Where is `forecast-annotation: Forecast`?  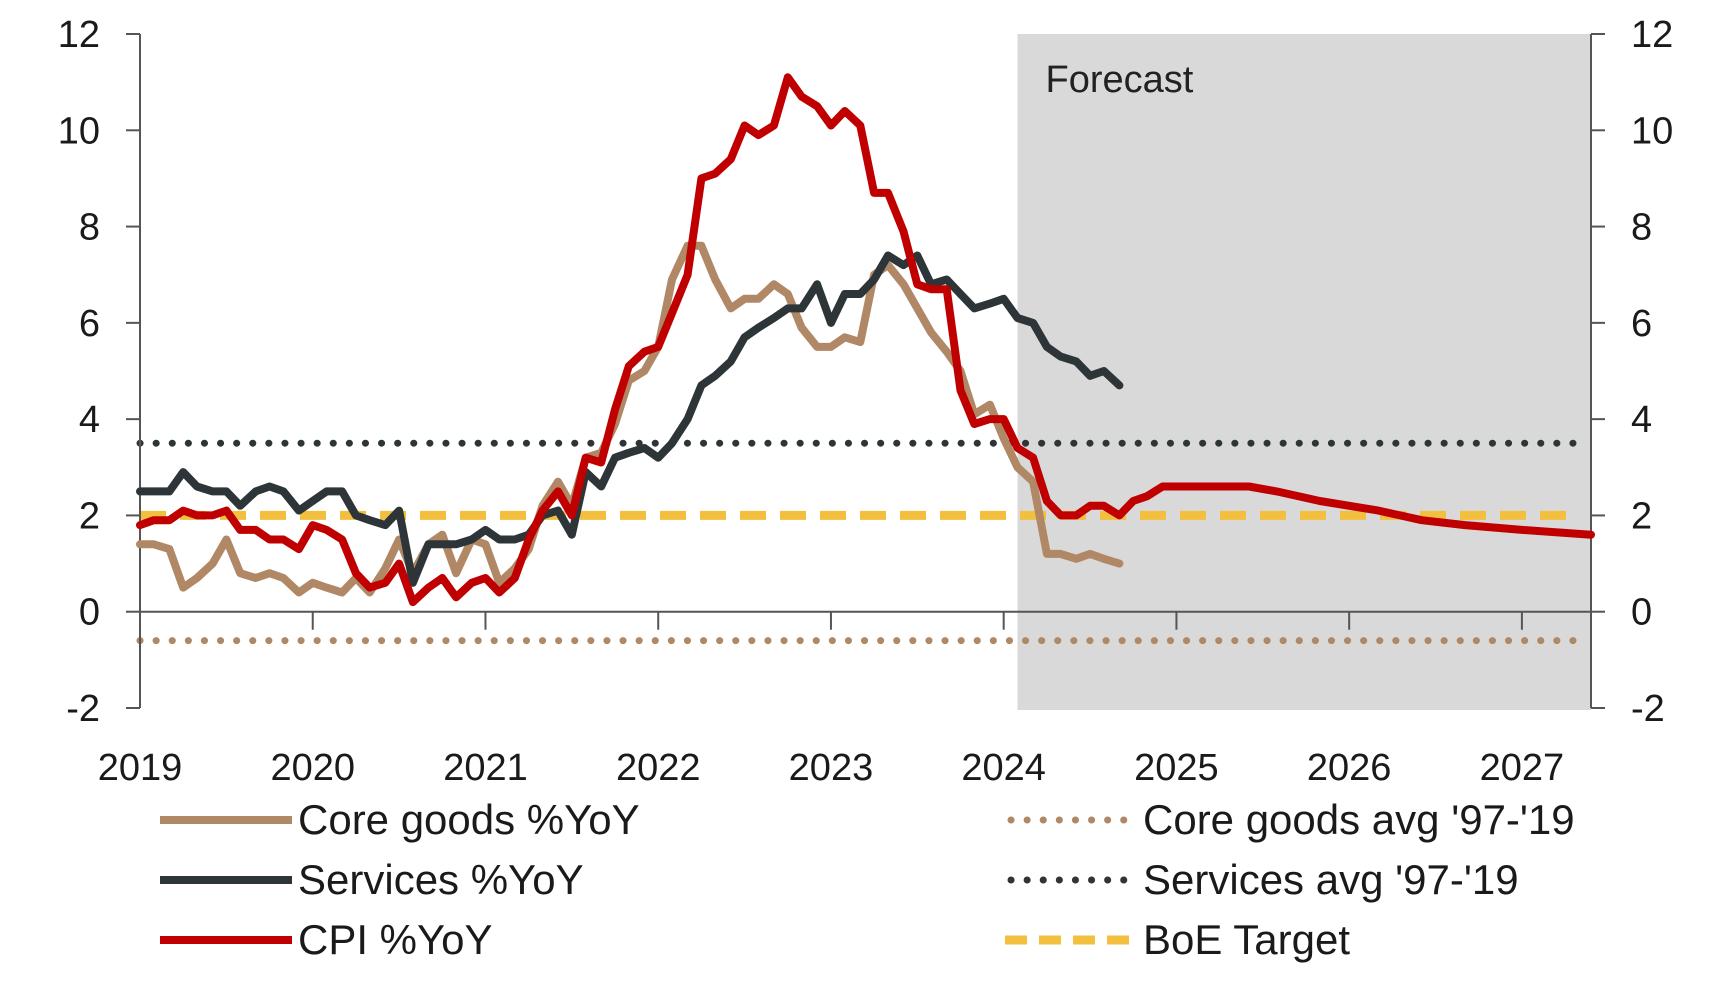
forecast-annotation: Forecast is located at coordinates (1120, 80).